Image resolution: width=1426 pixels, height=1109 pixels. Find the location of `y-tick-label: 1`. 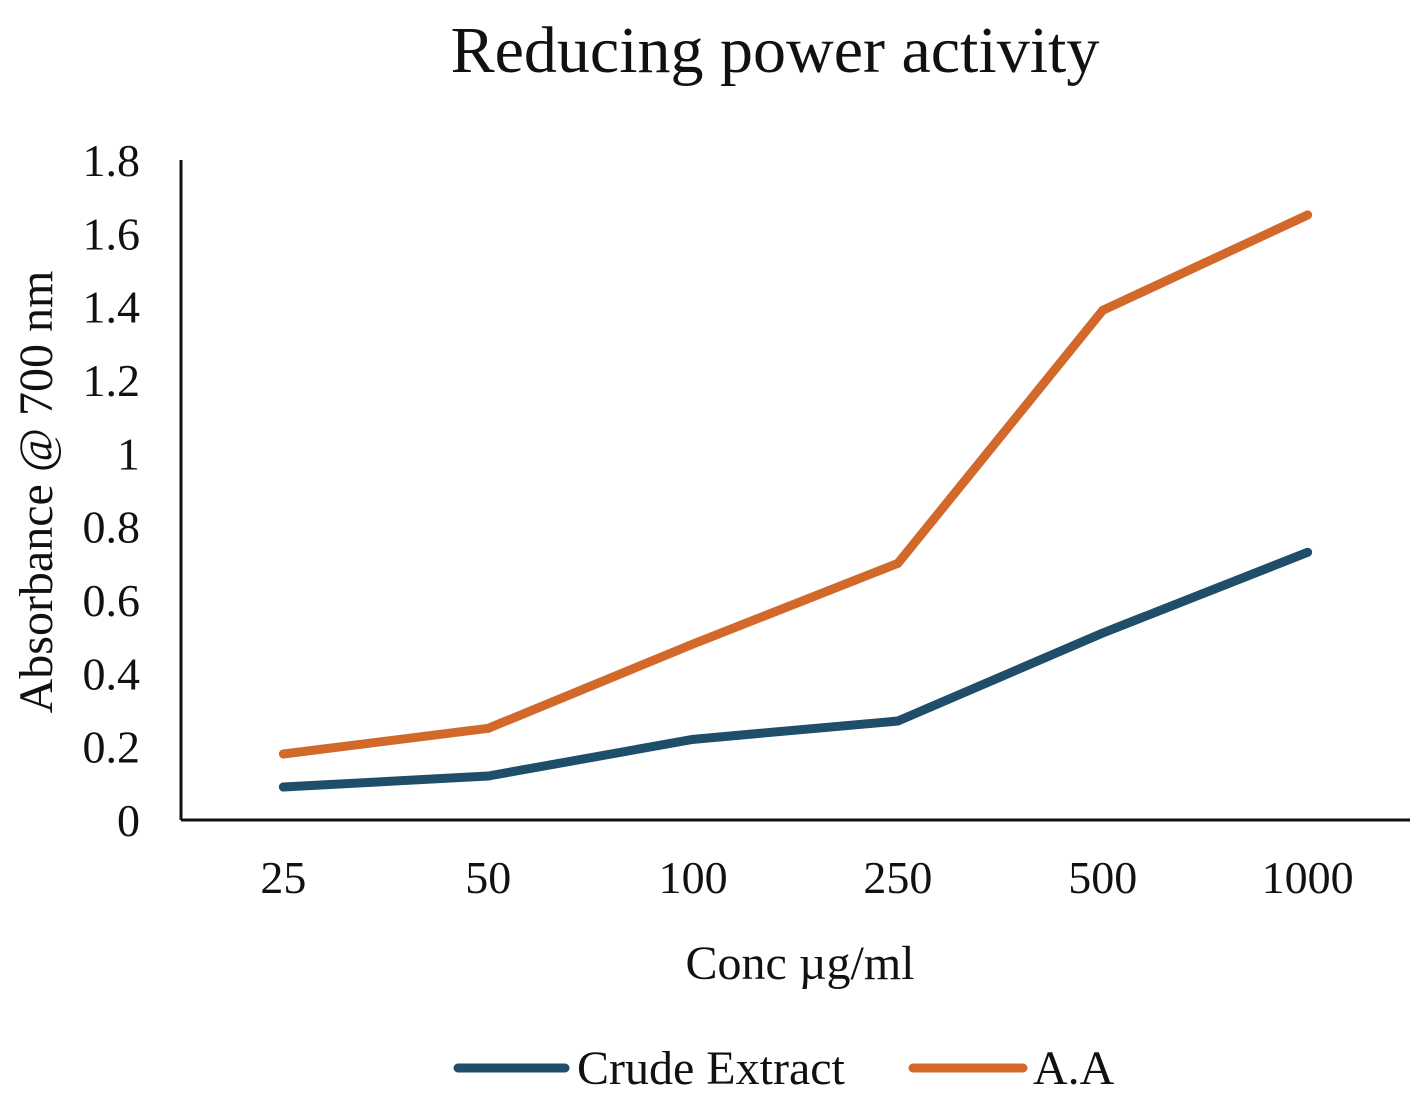

y-tick-label: 1 is located at coordinates (128, 453).